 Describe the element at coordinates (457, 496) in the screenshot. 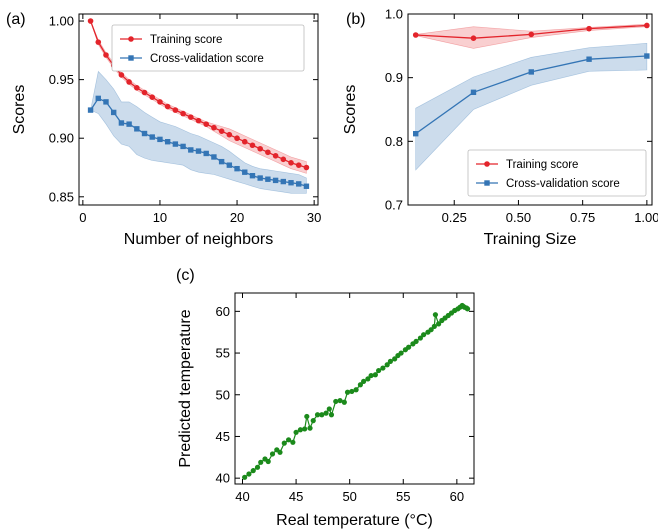

I see `x-tick-label: 60` at that location.